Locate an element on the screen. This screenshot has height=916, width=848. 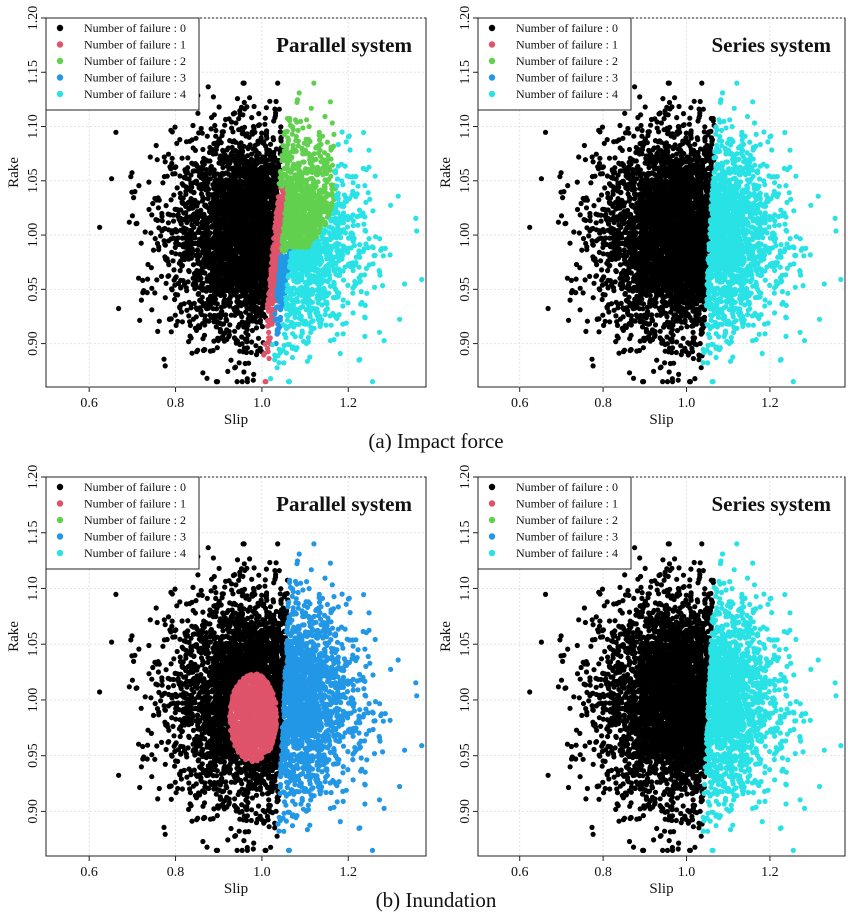
y-tick-label: 1.00 is located at coordinates (33, 235).